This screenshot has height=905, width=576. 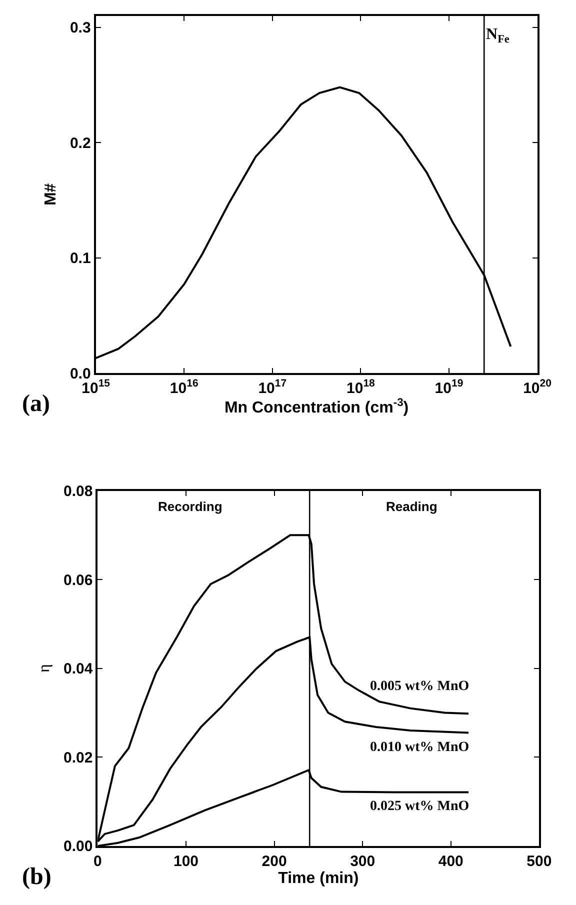 I want to click on y-tick-label: 0.04, so click(x=79, y=669).